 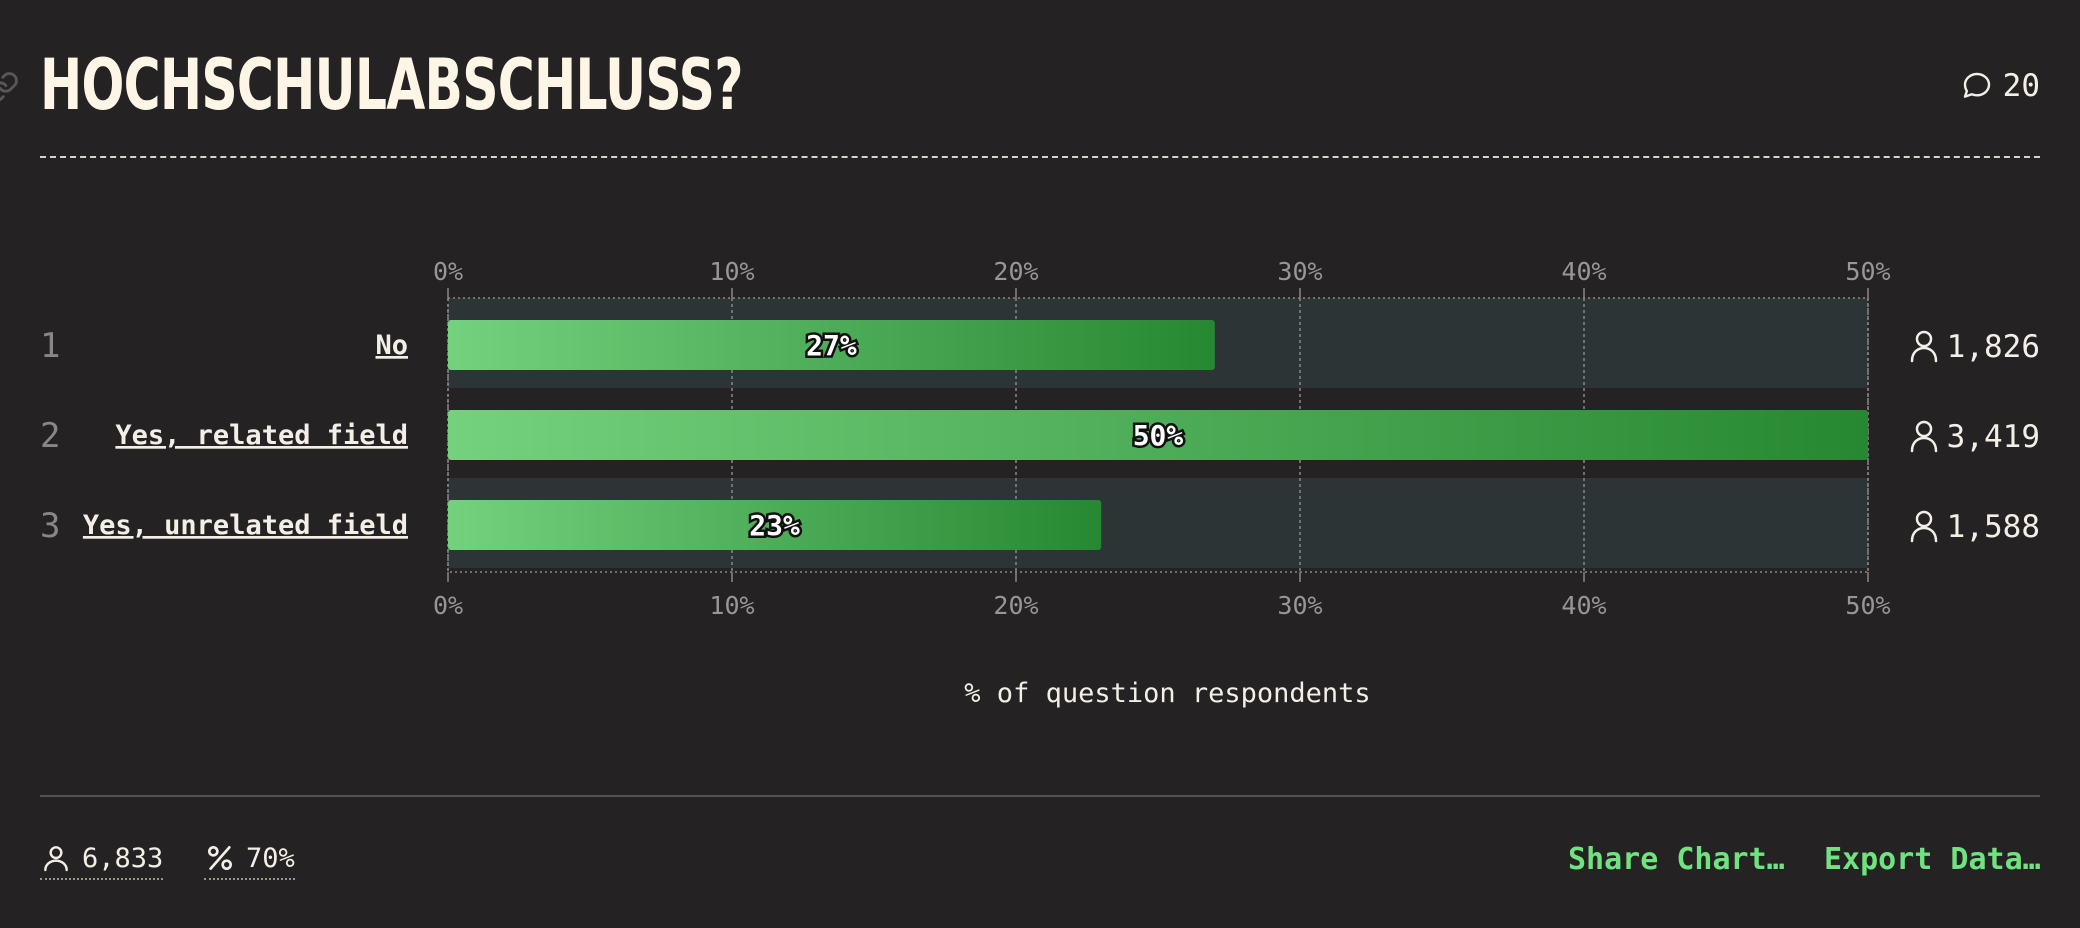 What do you see at coordinates (1040, 157) in the screenshot?
I see `header-divider` at bounding box center [1040, 157].